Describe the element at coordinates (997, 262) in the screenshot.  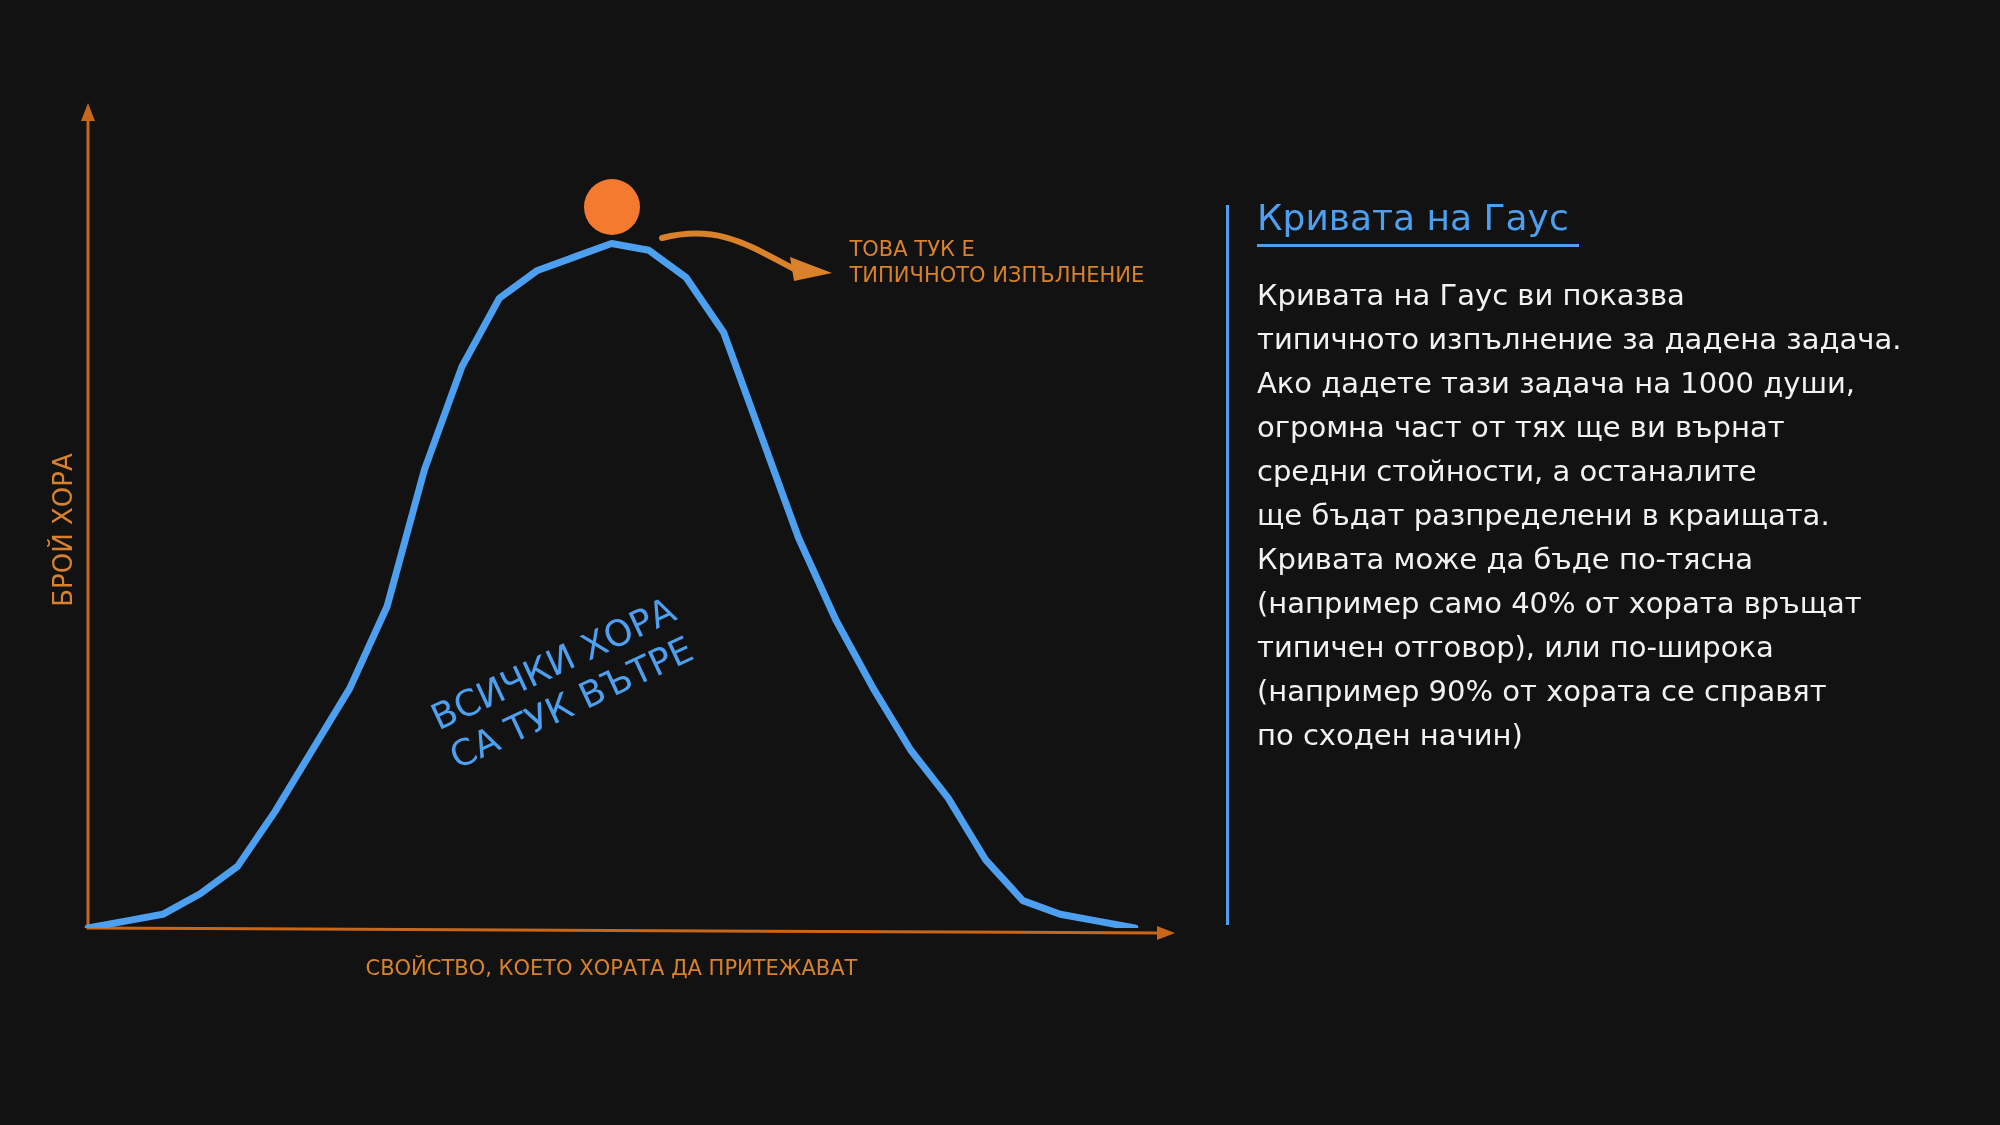
I see `annotation: ТОВА ТУК Е ТИПИЧНОТО ИЗПЪЛНЕНИЕ` at that location.